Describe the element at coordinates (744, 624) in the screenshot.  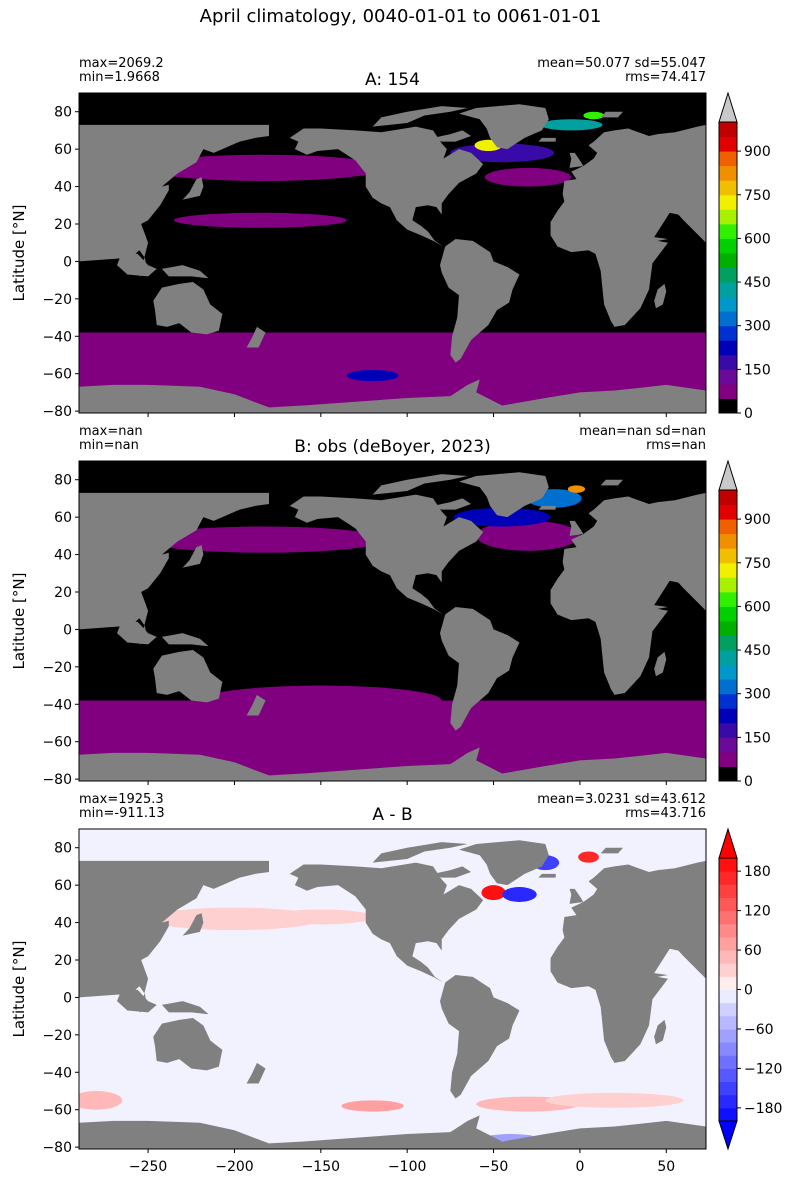
I see `colorbar: 0 150 300 450 600 750 900` at that location.